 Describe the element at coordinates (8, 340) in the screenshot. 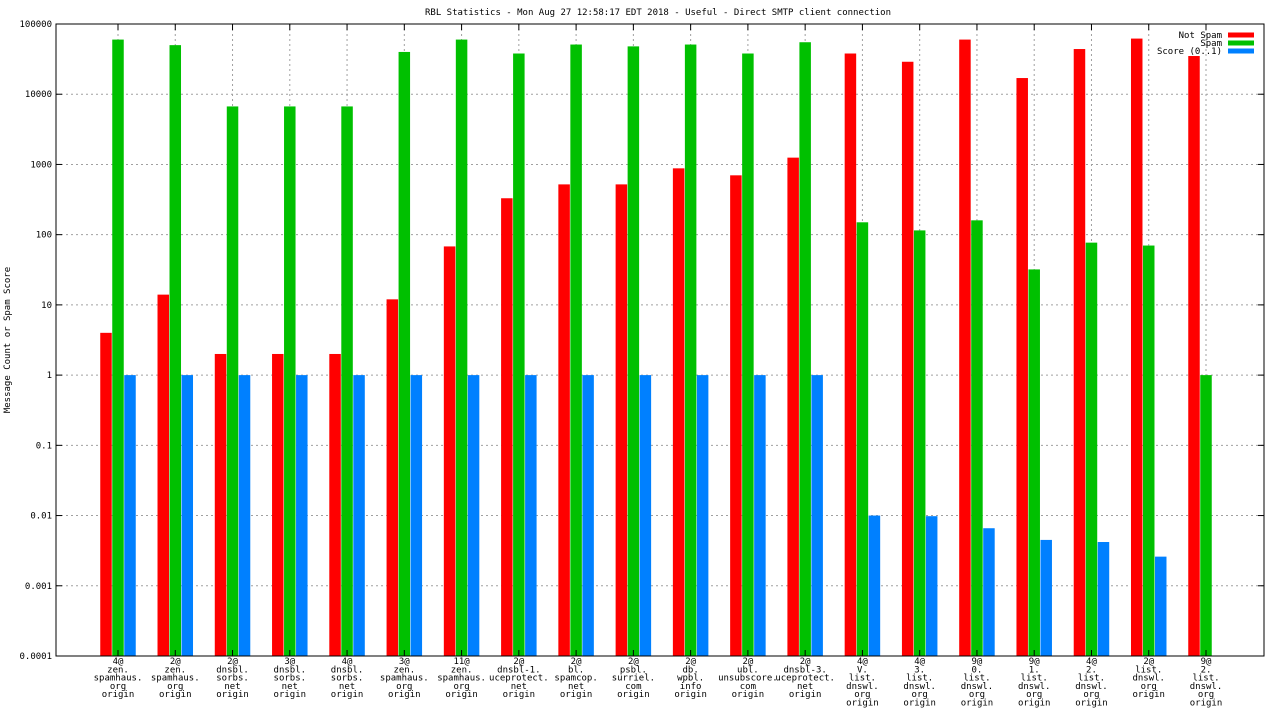

I see `y-axis-label: Message Count or Spam Score` at that location.